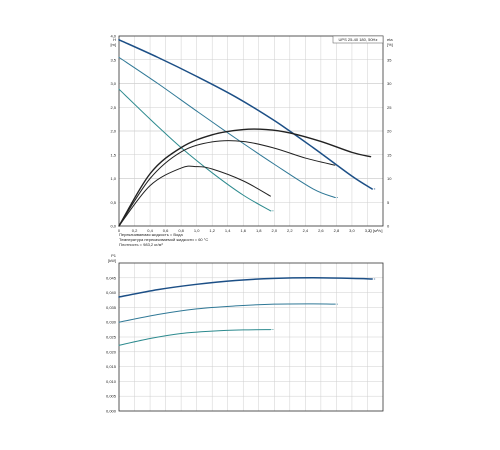 The width and height of the screenshot is (500, 450). Describe the element at coordinates (111, 396) in the screenshot. I see `power-tick-label: 0,005` at that location.